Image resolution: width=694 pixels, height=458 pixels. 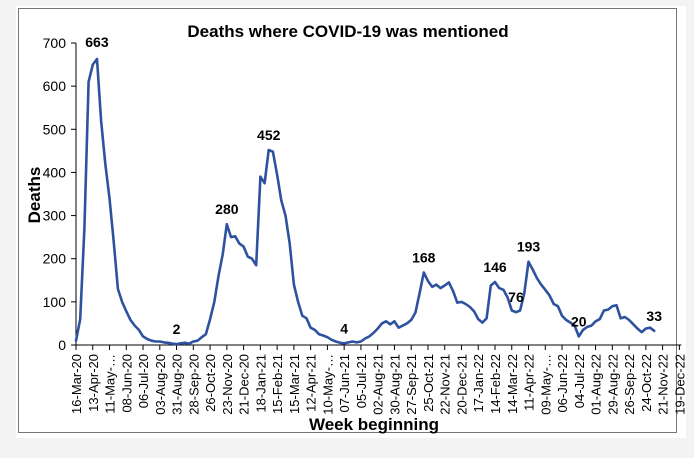 I want to click on data-label: 20, so click(x=579, y=321).